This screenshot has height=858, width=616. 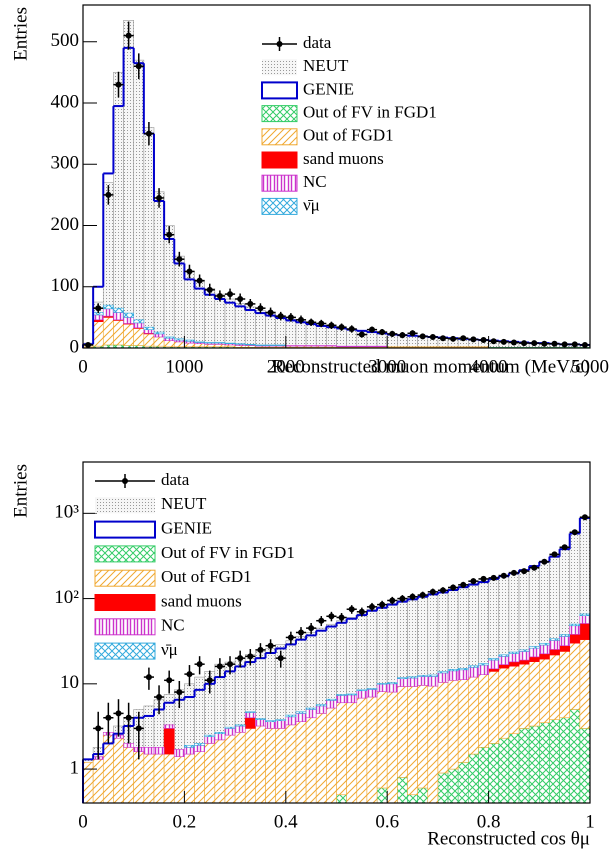 I want to click on y-tick-label: 0, so click(x=75, y=346).